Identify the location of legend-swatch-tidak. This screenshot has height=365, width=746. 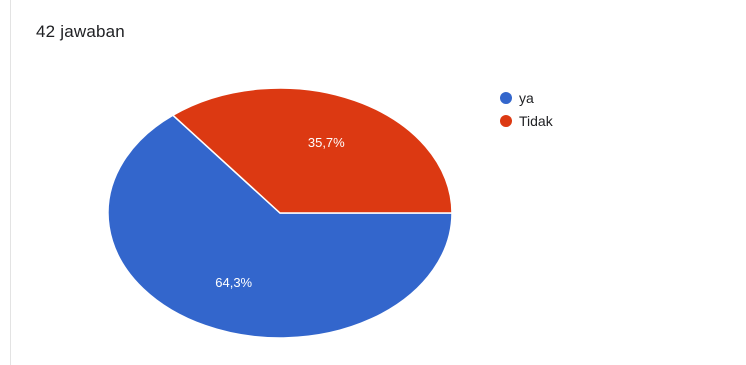
(506, 121).